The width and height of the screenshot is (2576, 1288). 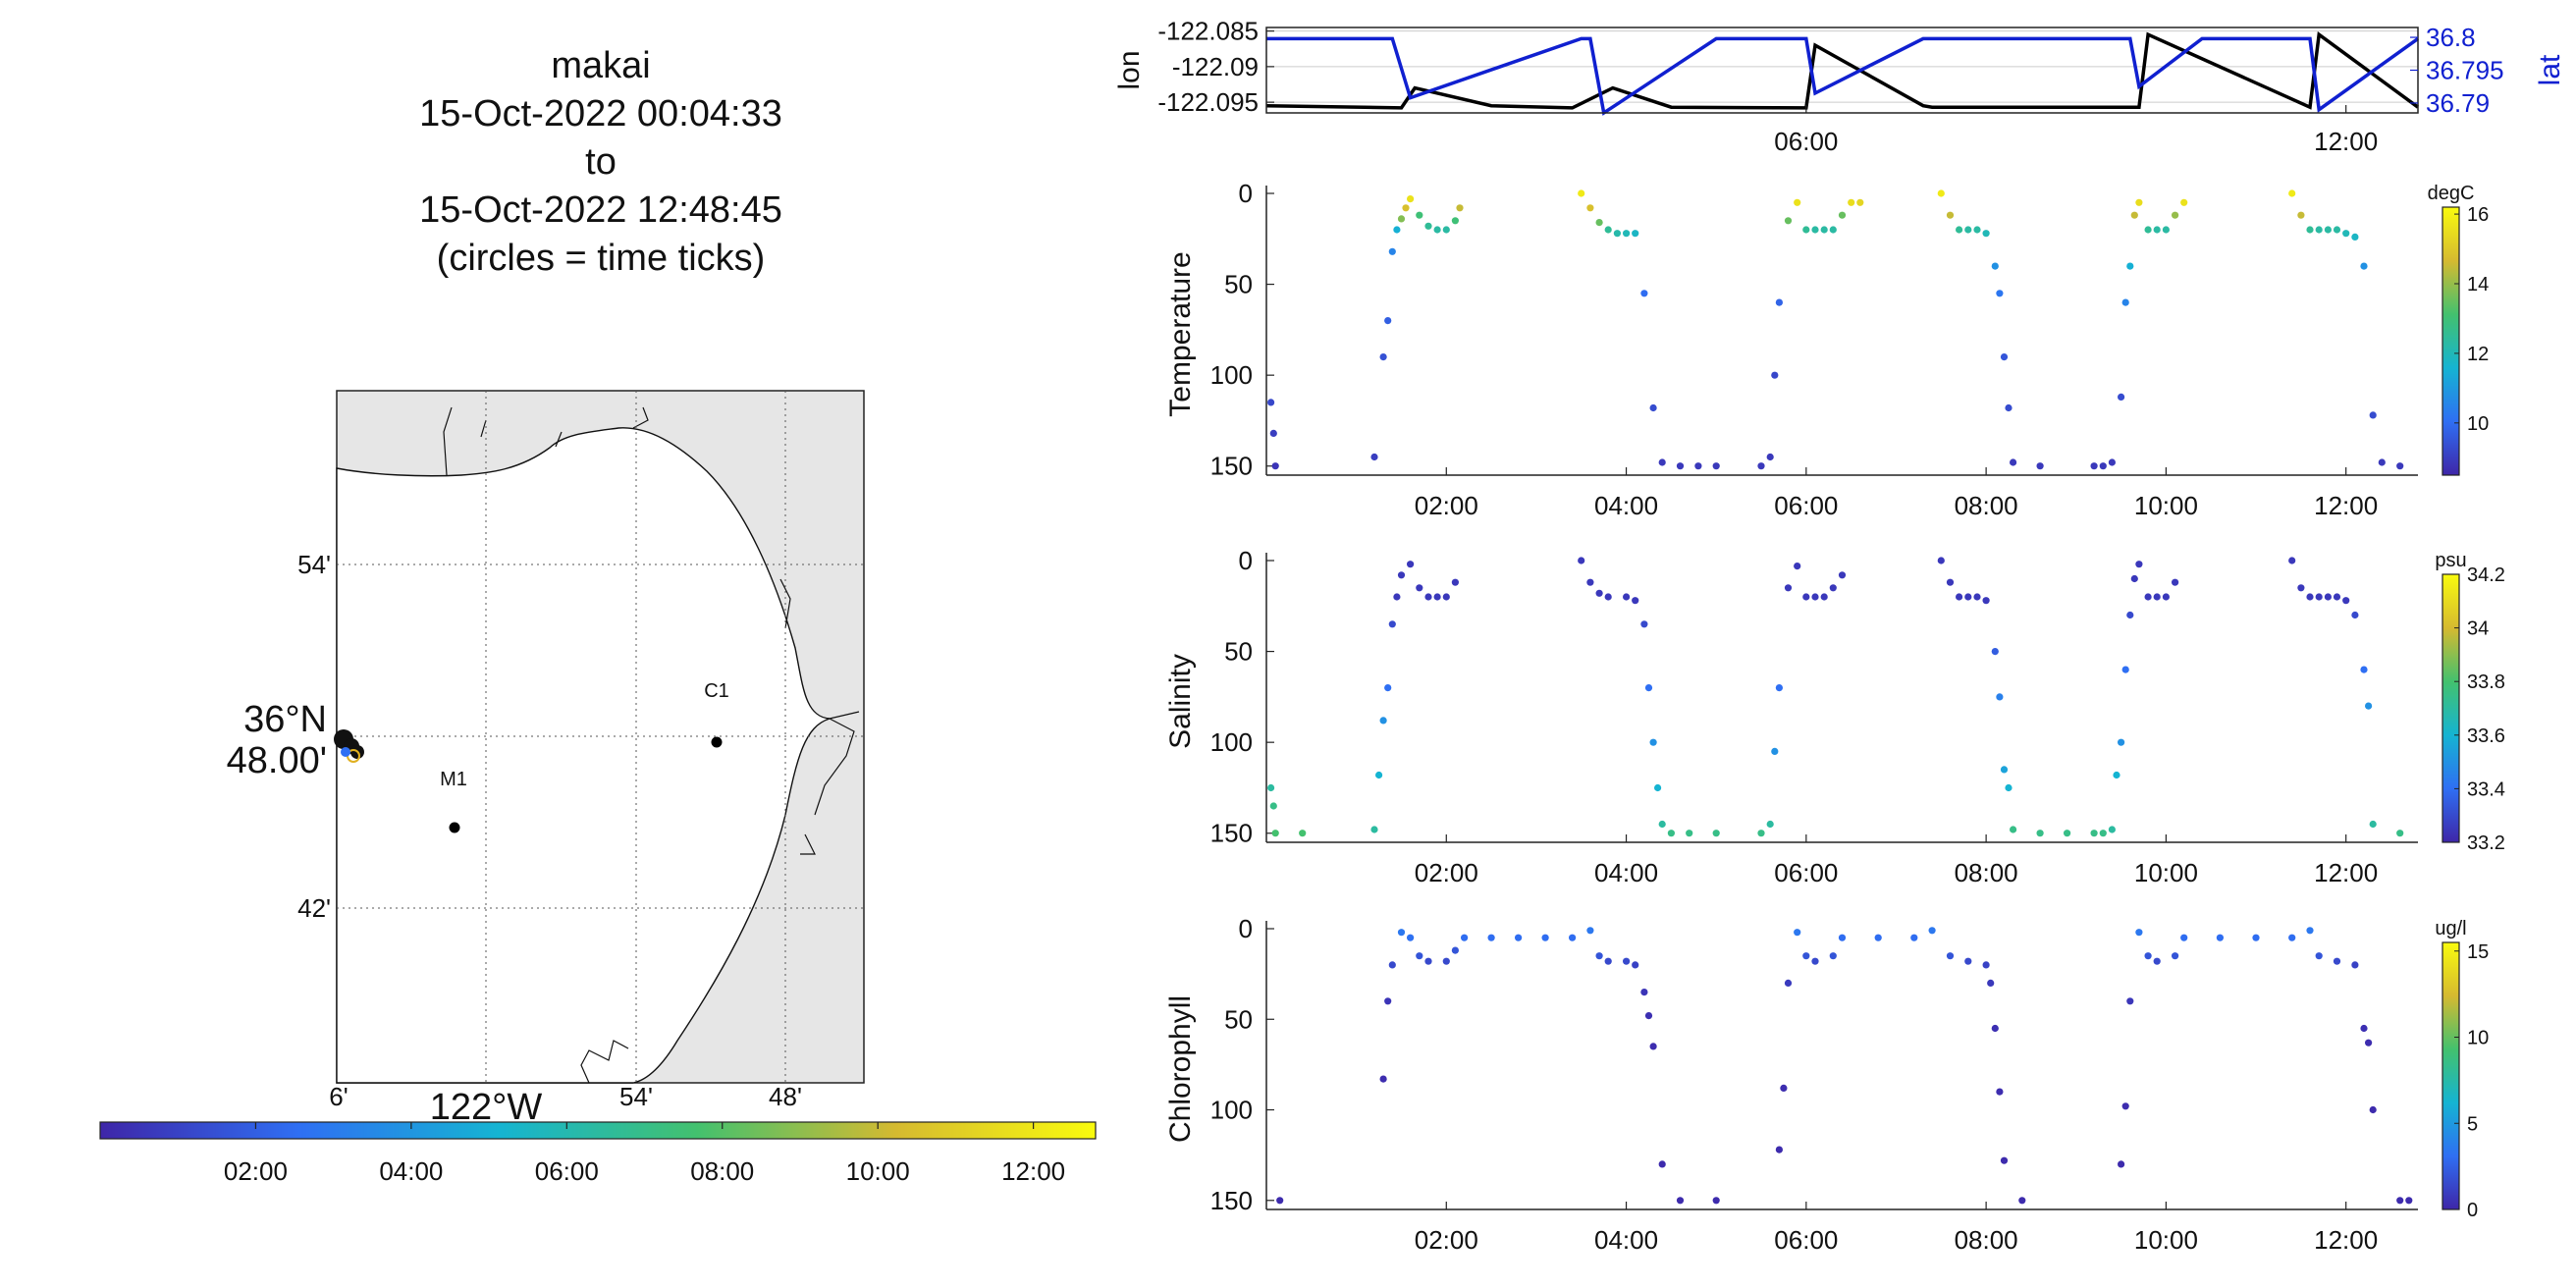 I want to click on temperature-colorbar-tick-label: 12, so click(x=2478, y=354).